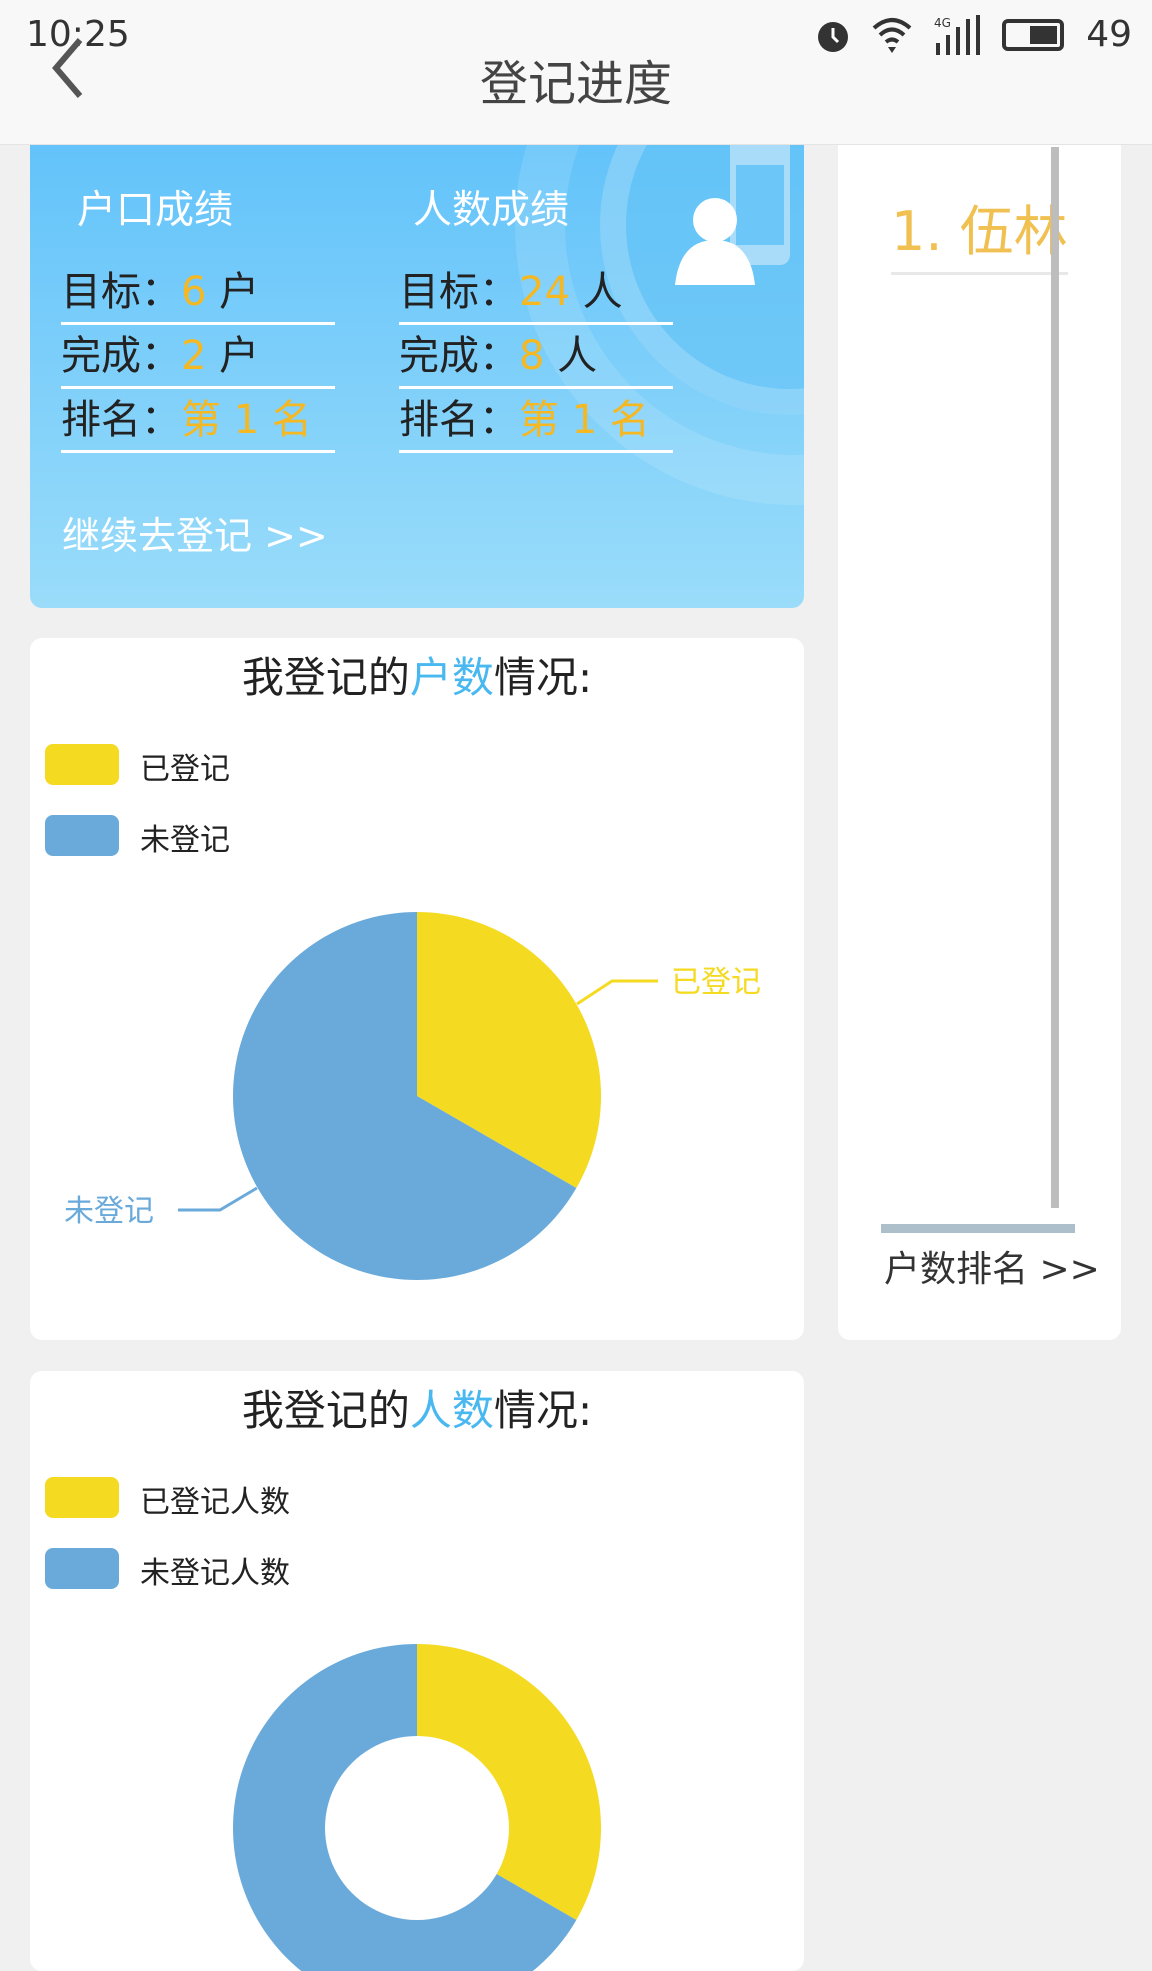 This screenshot has height=1971, width=1152. I want to click on card-title: 我登记的人数情况:, so click(417, 1410).